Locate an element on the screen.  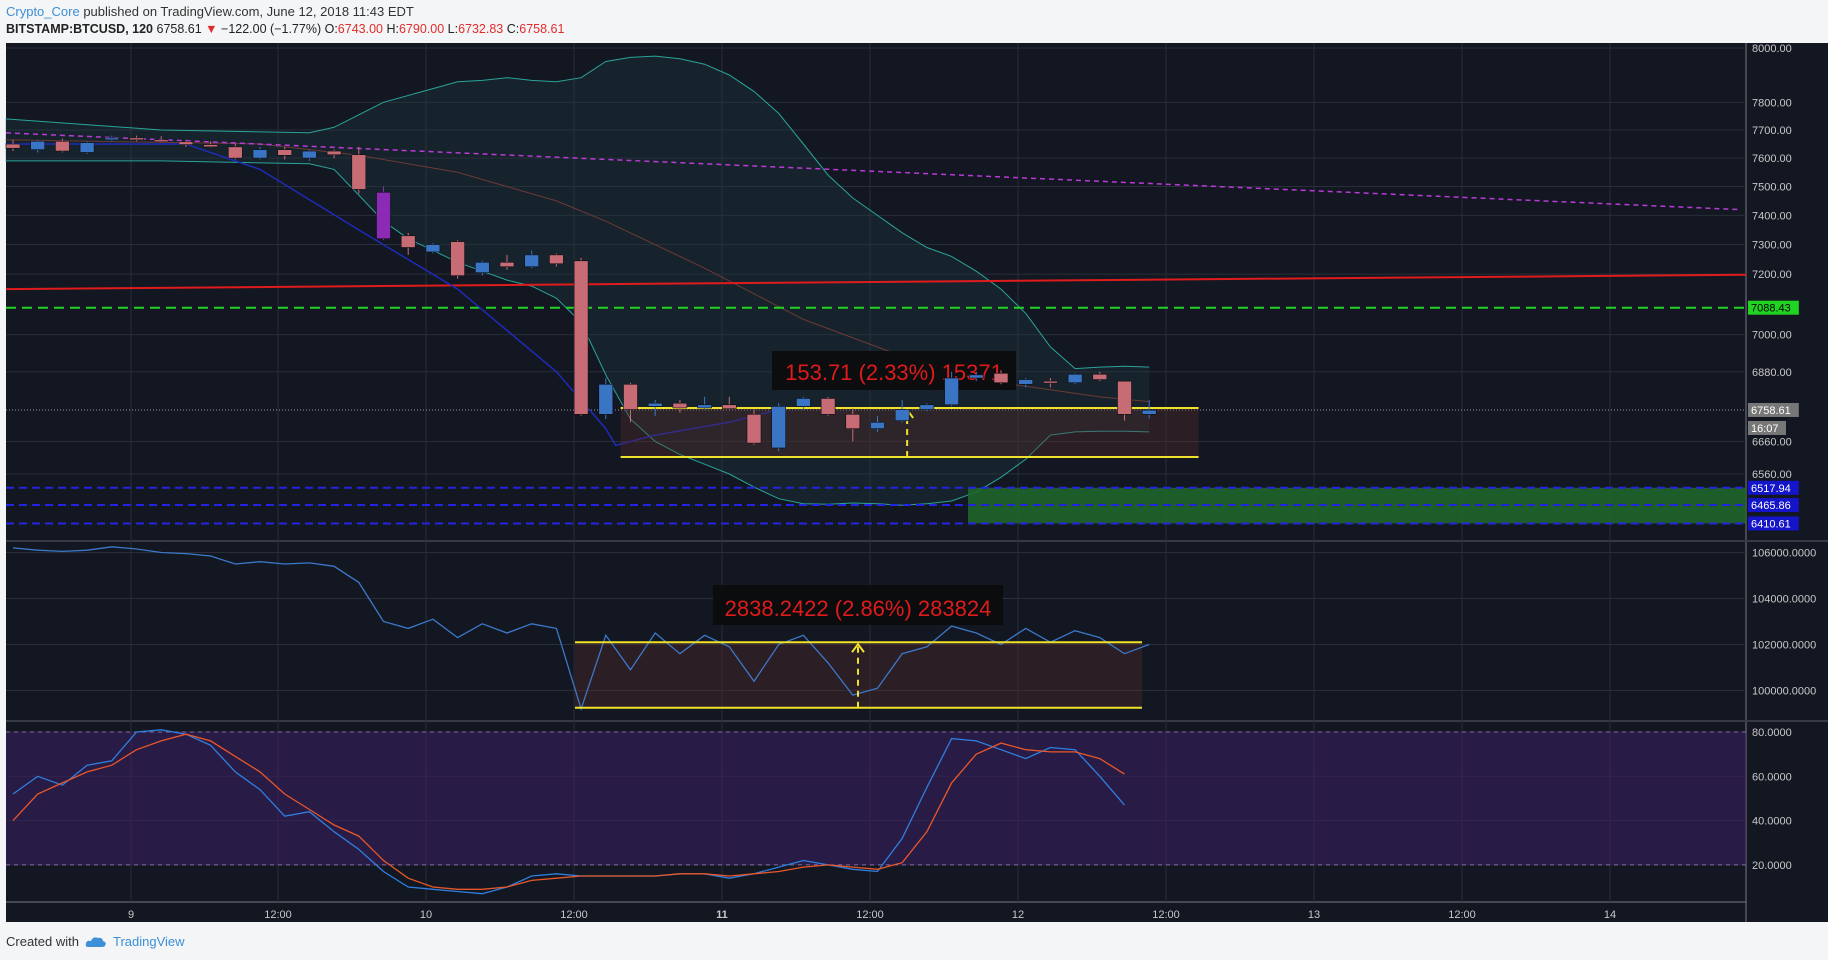
indicator-range-box is located at coordinates (858, 675).